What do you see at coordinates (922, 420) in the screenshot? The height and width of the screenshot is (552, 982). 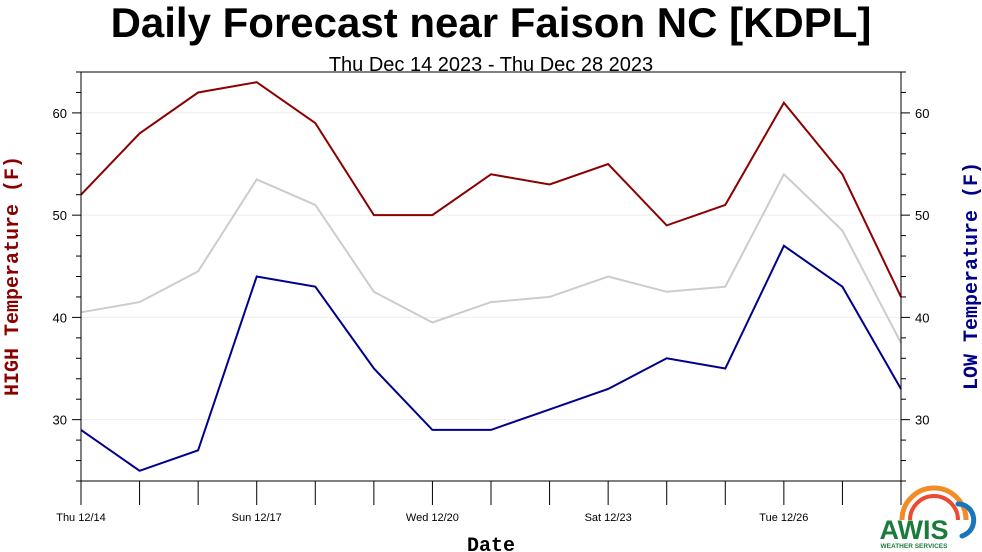 I see `y-tick-label-right: 30` at bounding box center [922, 420].